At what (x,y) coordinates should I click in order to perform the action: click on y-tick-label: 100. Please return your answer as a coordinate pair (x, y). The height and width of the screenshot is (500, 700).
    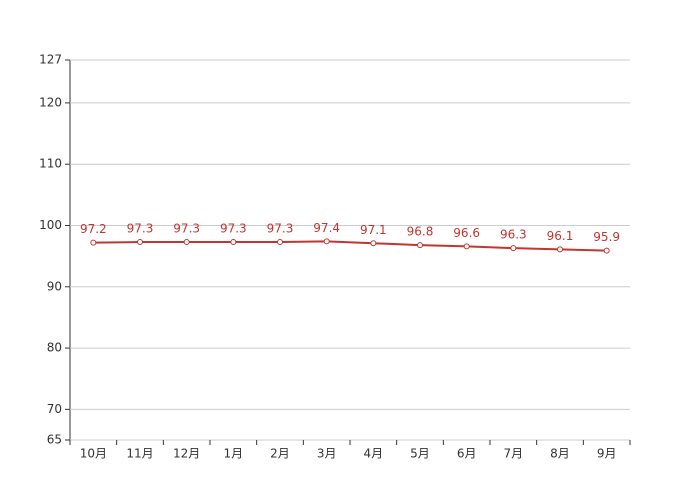
    Looking at the image, I should click on (50, 225).